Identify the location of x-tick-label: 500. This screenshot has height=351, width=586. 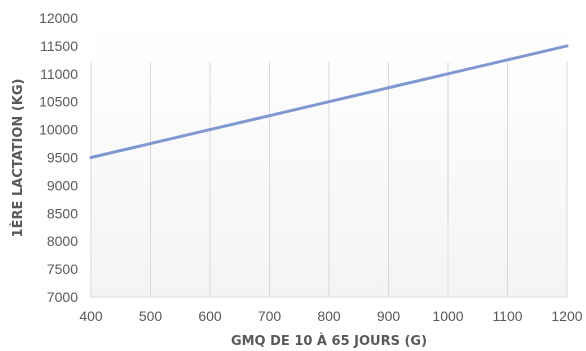
(151, 316).